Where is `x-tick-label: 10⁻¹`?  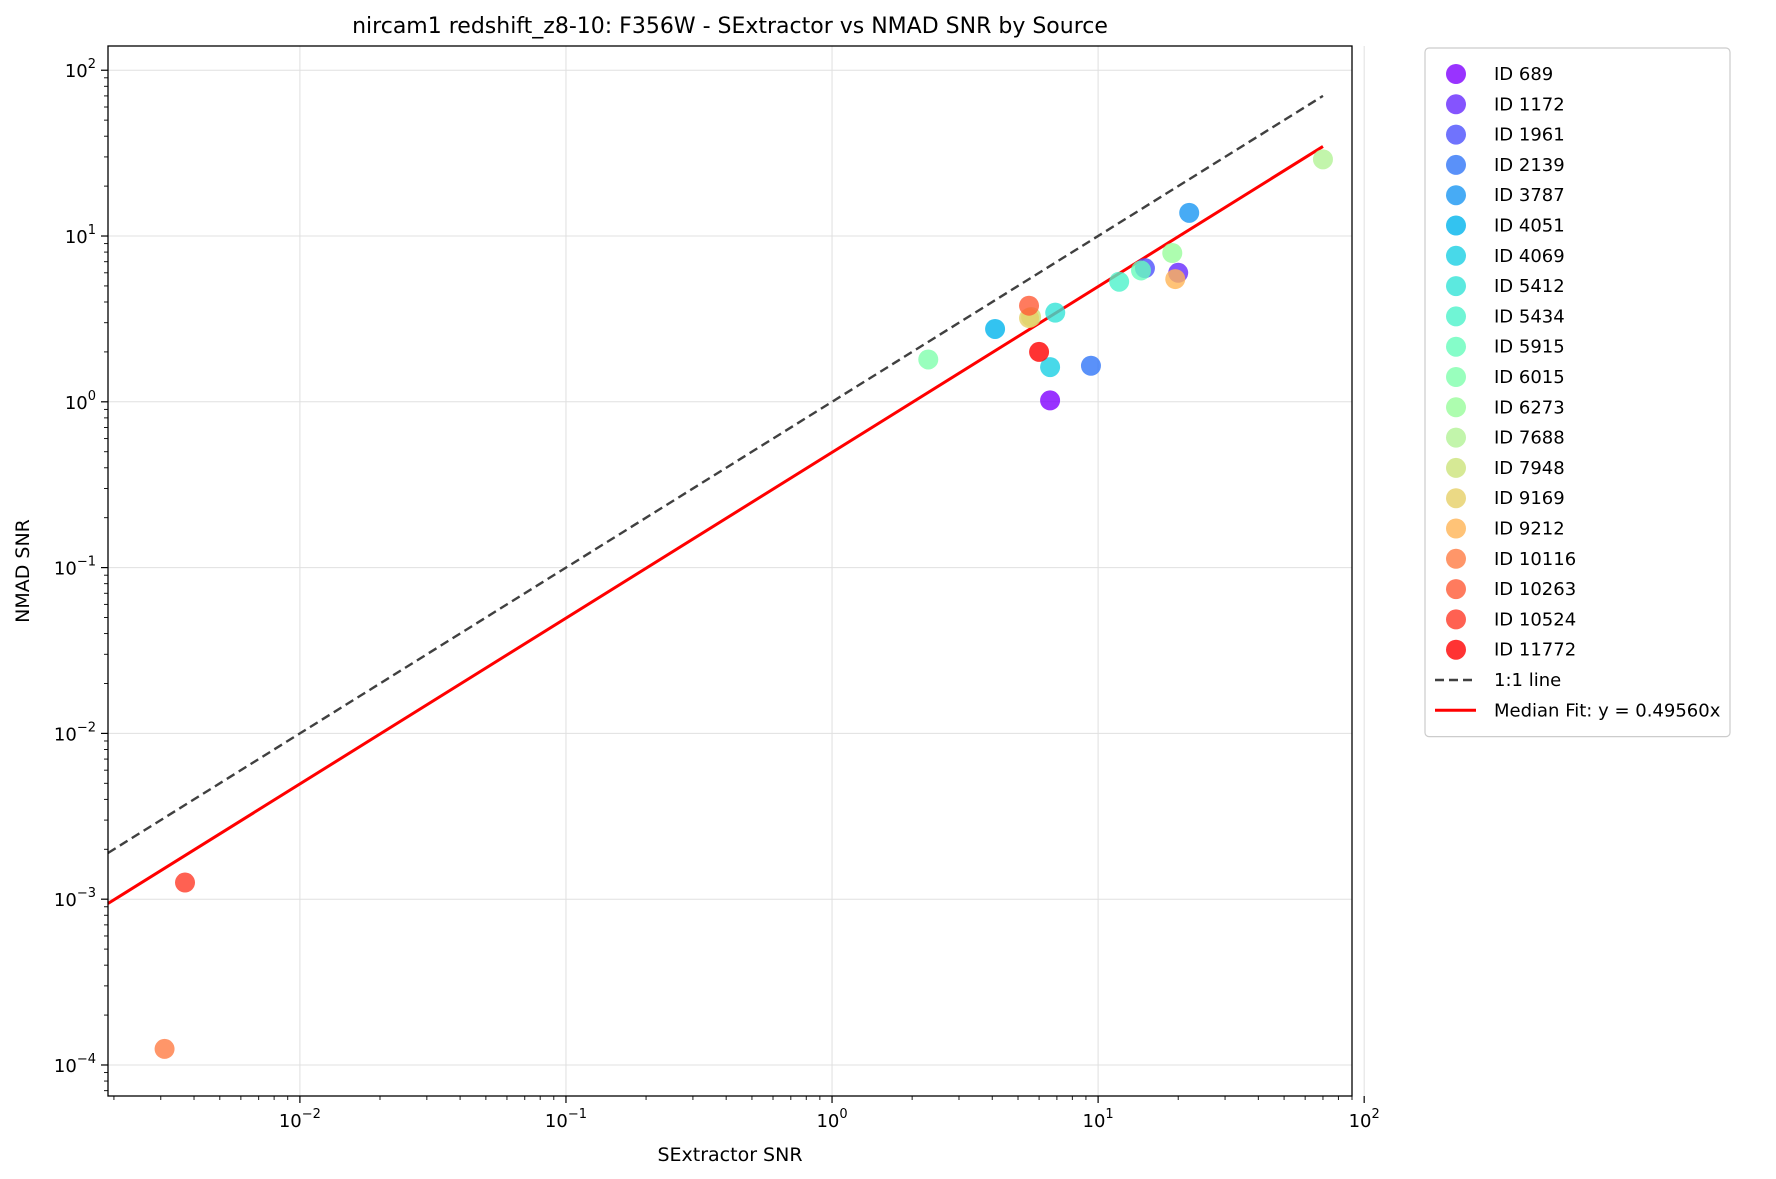 x-tick-label: 10⁻¹ is located at coordinates (566, 1119).